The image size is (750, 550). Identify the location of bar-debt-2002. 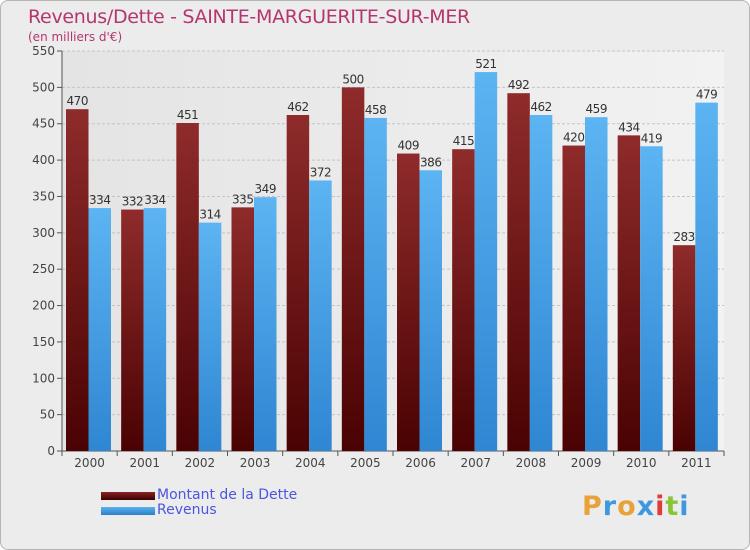
(187, 287).